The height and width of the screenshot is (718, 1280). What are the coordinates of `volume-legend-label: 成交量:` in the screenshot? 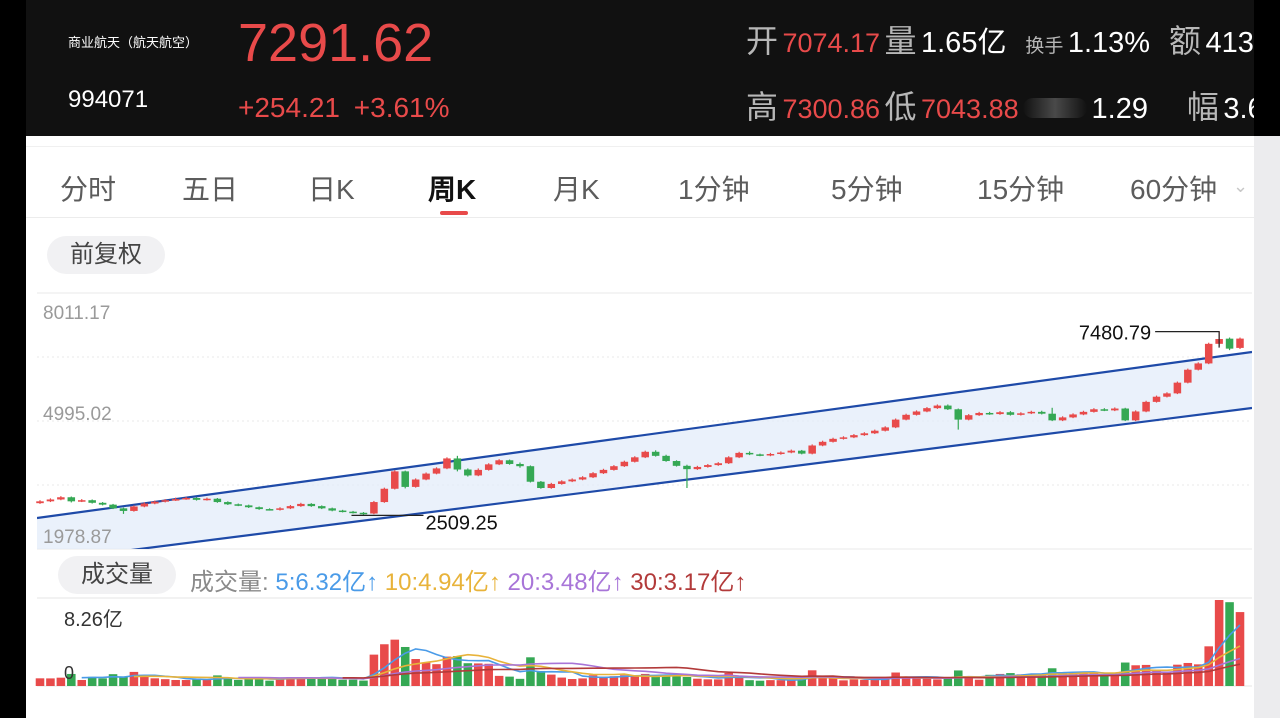 It's located at (229, 582).